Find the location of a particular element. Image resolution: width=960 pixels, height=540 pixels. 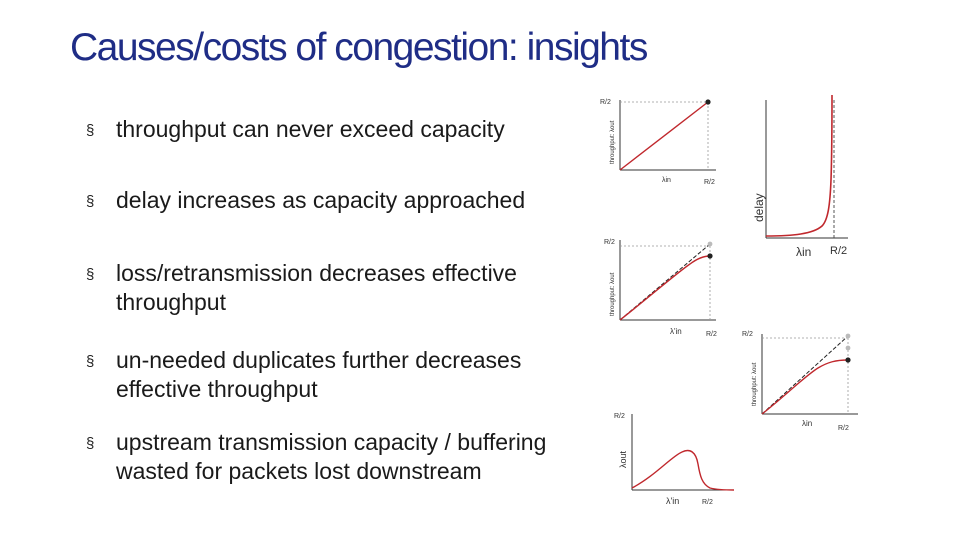

y-axis-label: λout is located at coordinates (623, 459).